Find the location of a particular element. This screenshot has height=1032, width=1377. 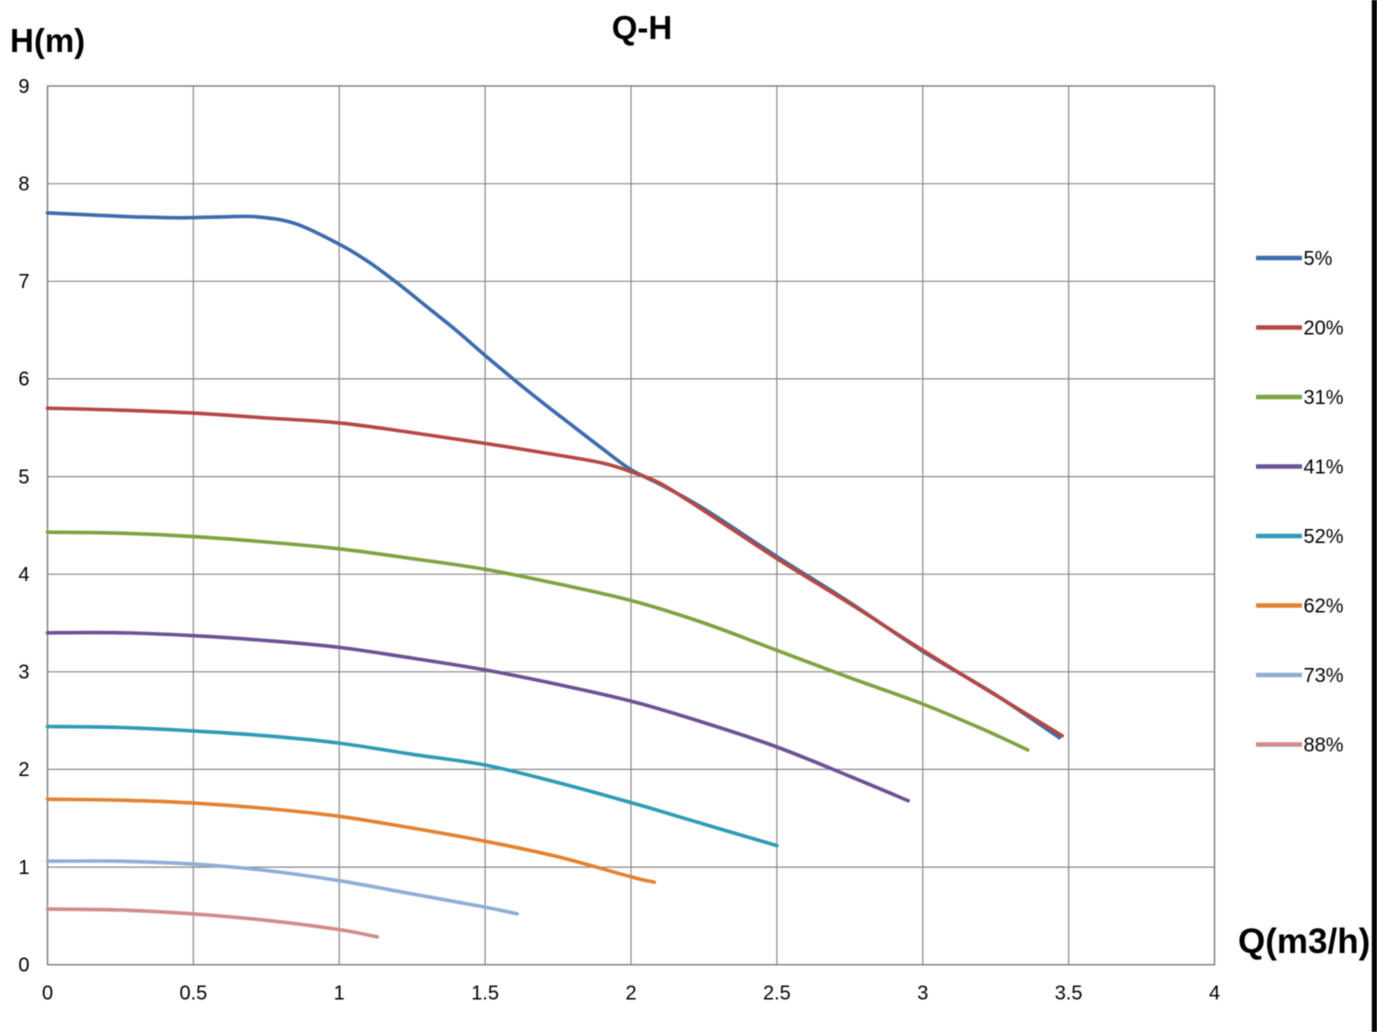

svg-text: Q-H is located at coordinates (642, 27).